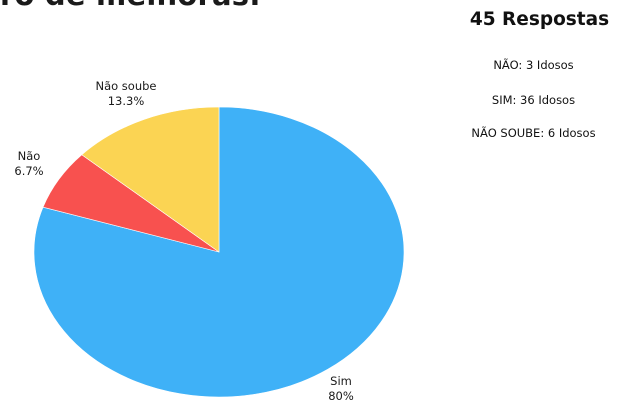 The height and width of the screenshot is (403, 627). Describe the element at coordinates (29, 156) in the screenshot. I see `slice-label: Não` at that location.